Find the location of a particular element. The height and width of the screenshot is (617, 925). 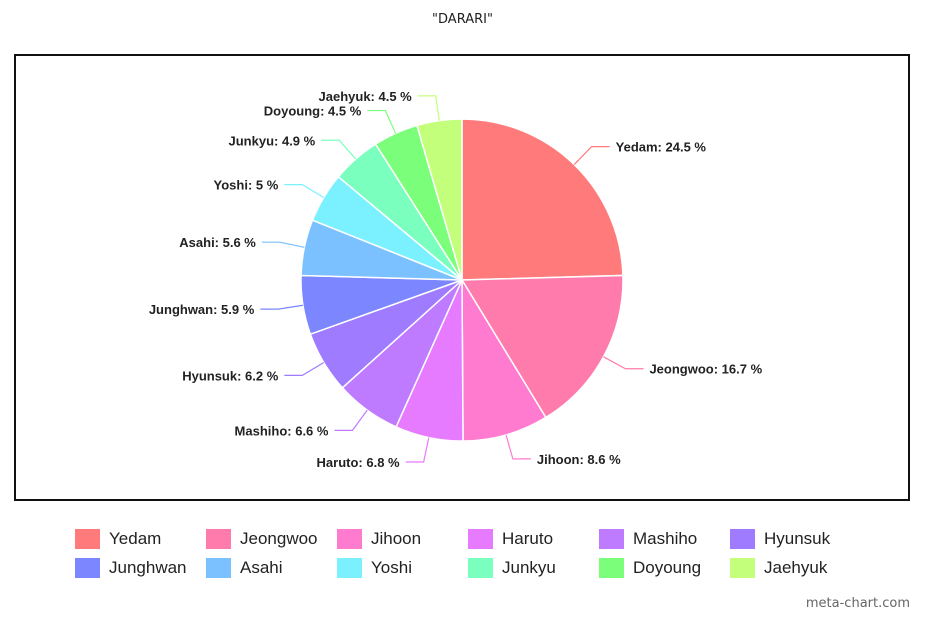

data-label: Junkyu: 4.9 % is located at coordinates (272, 140).